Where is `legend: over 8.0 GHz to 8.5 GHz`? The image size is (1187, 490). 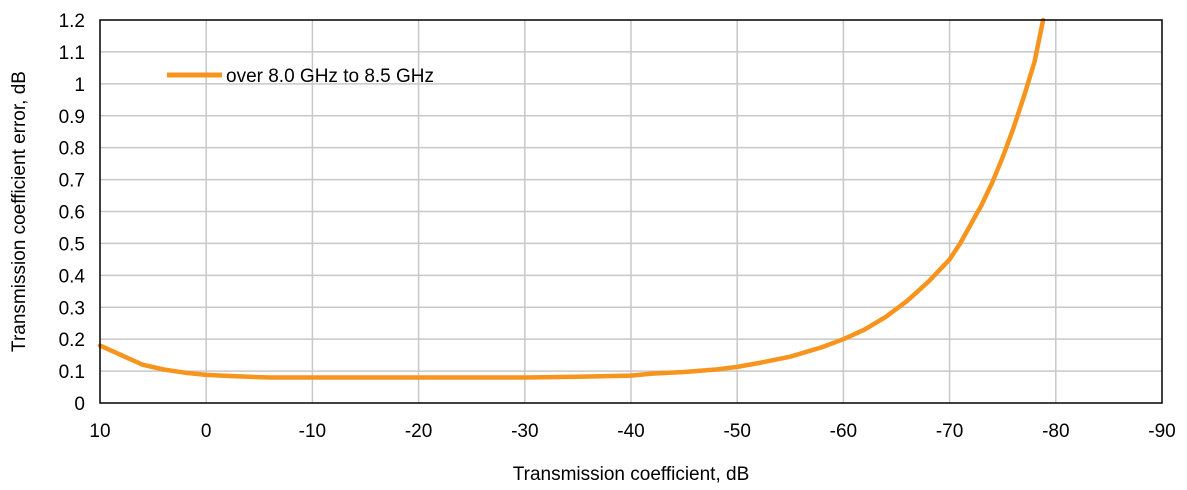 legend: over 8.0 GHz to 8.5 GHz is located at coordinates (300, 76).